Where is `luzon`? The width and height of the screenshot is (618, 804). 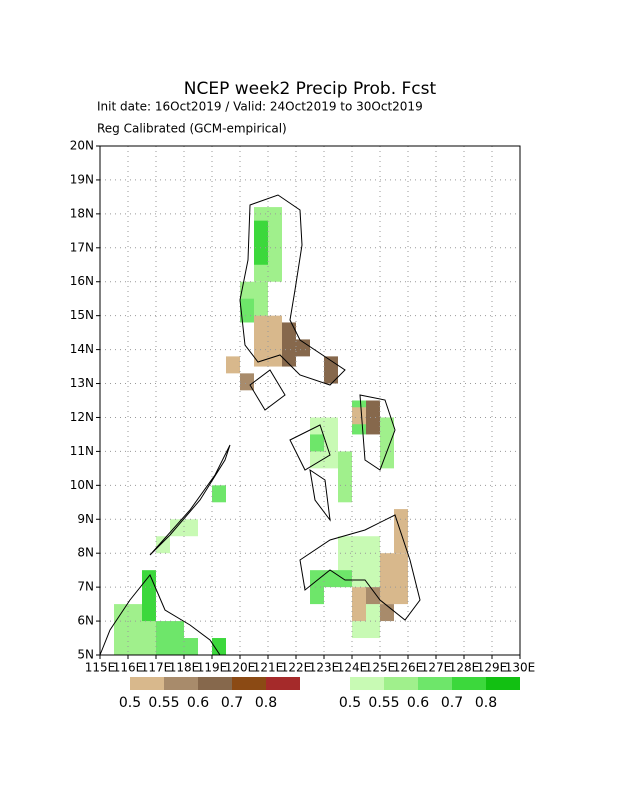 luzon is located at coordinates (292, 290).